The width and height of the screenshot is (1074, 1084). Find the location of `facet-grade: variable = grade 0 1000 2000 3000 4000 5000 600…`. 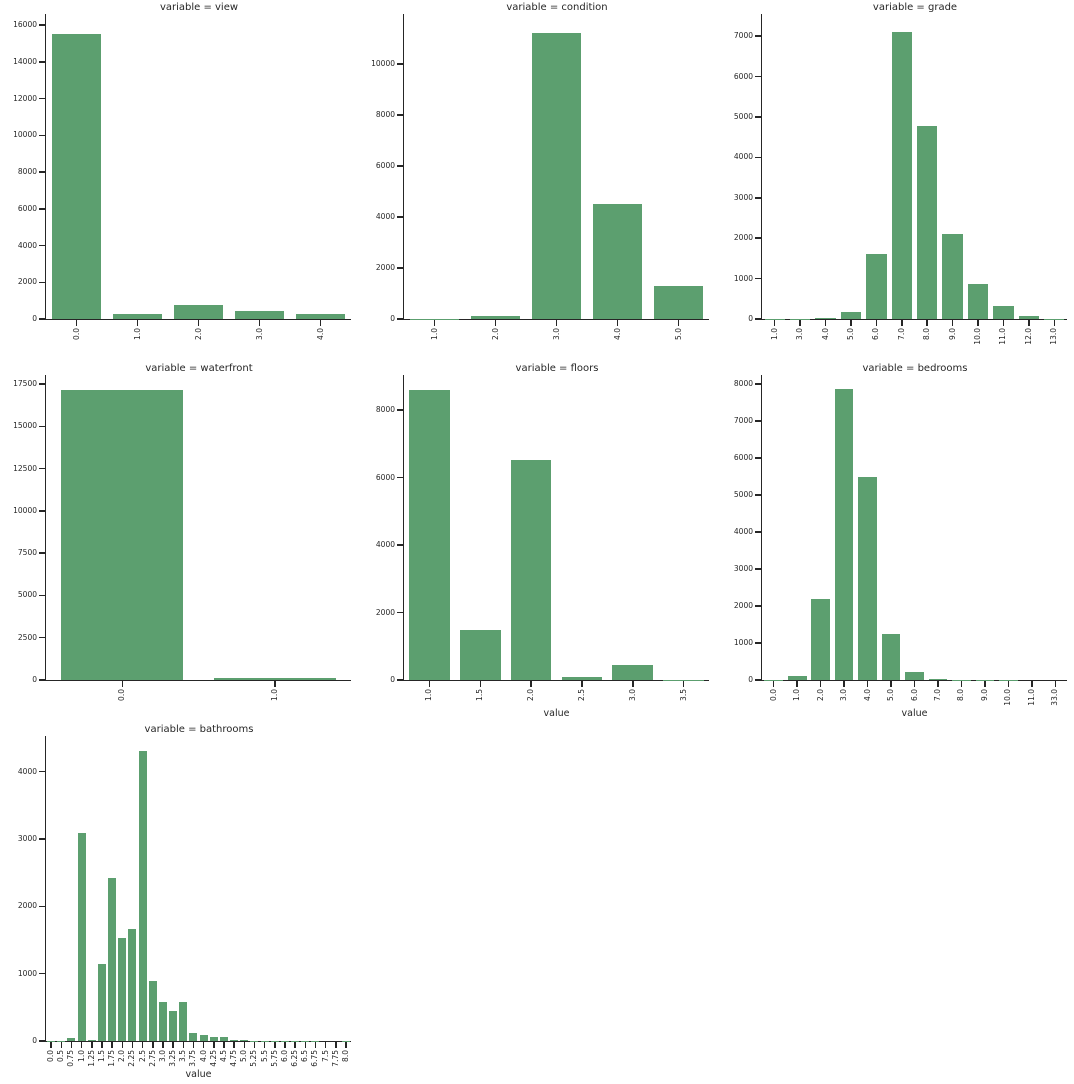

facet-grade: variable = grade 0 1000 2000 3000 4000 5000 600… is located at coordinates (895, 180).